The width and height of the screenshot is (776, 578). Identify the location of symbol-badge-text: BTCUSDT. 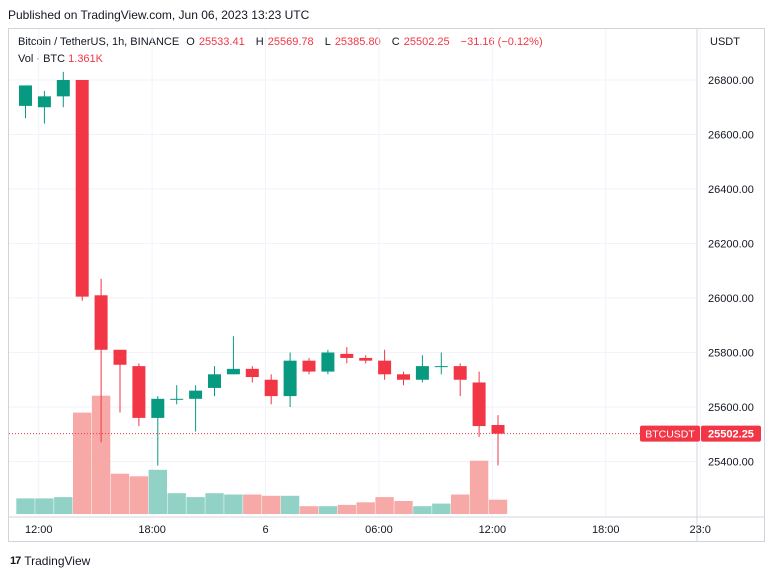
(670, 435).